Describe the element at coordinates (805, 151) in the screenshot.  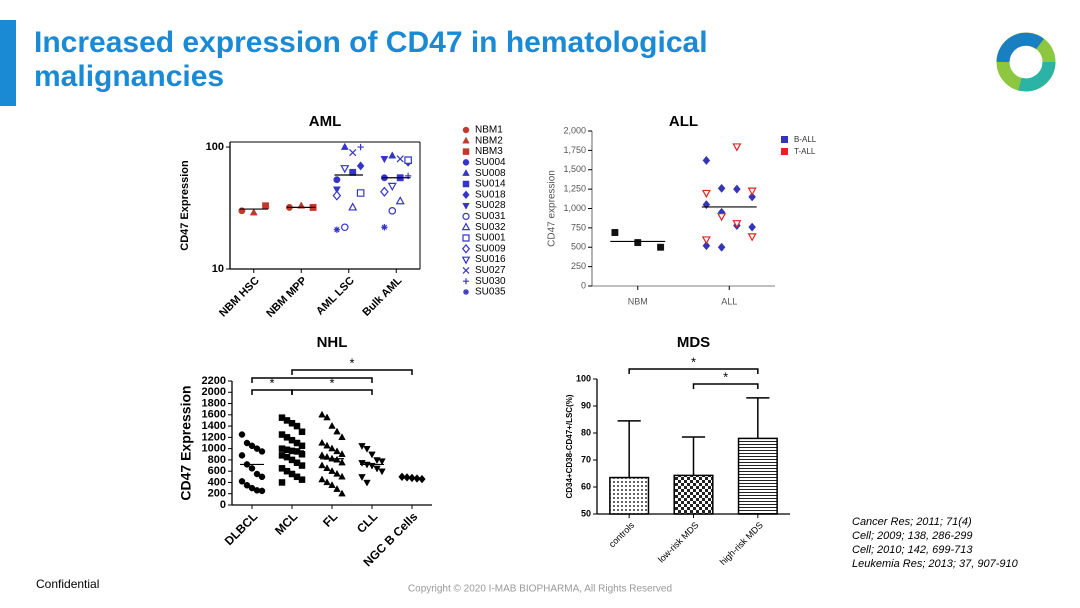
I see `legend-label: T-ALL` at that location.